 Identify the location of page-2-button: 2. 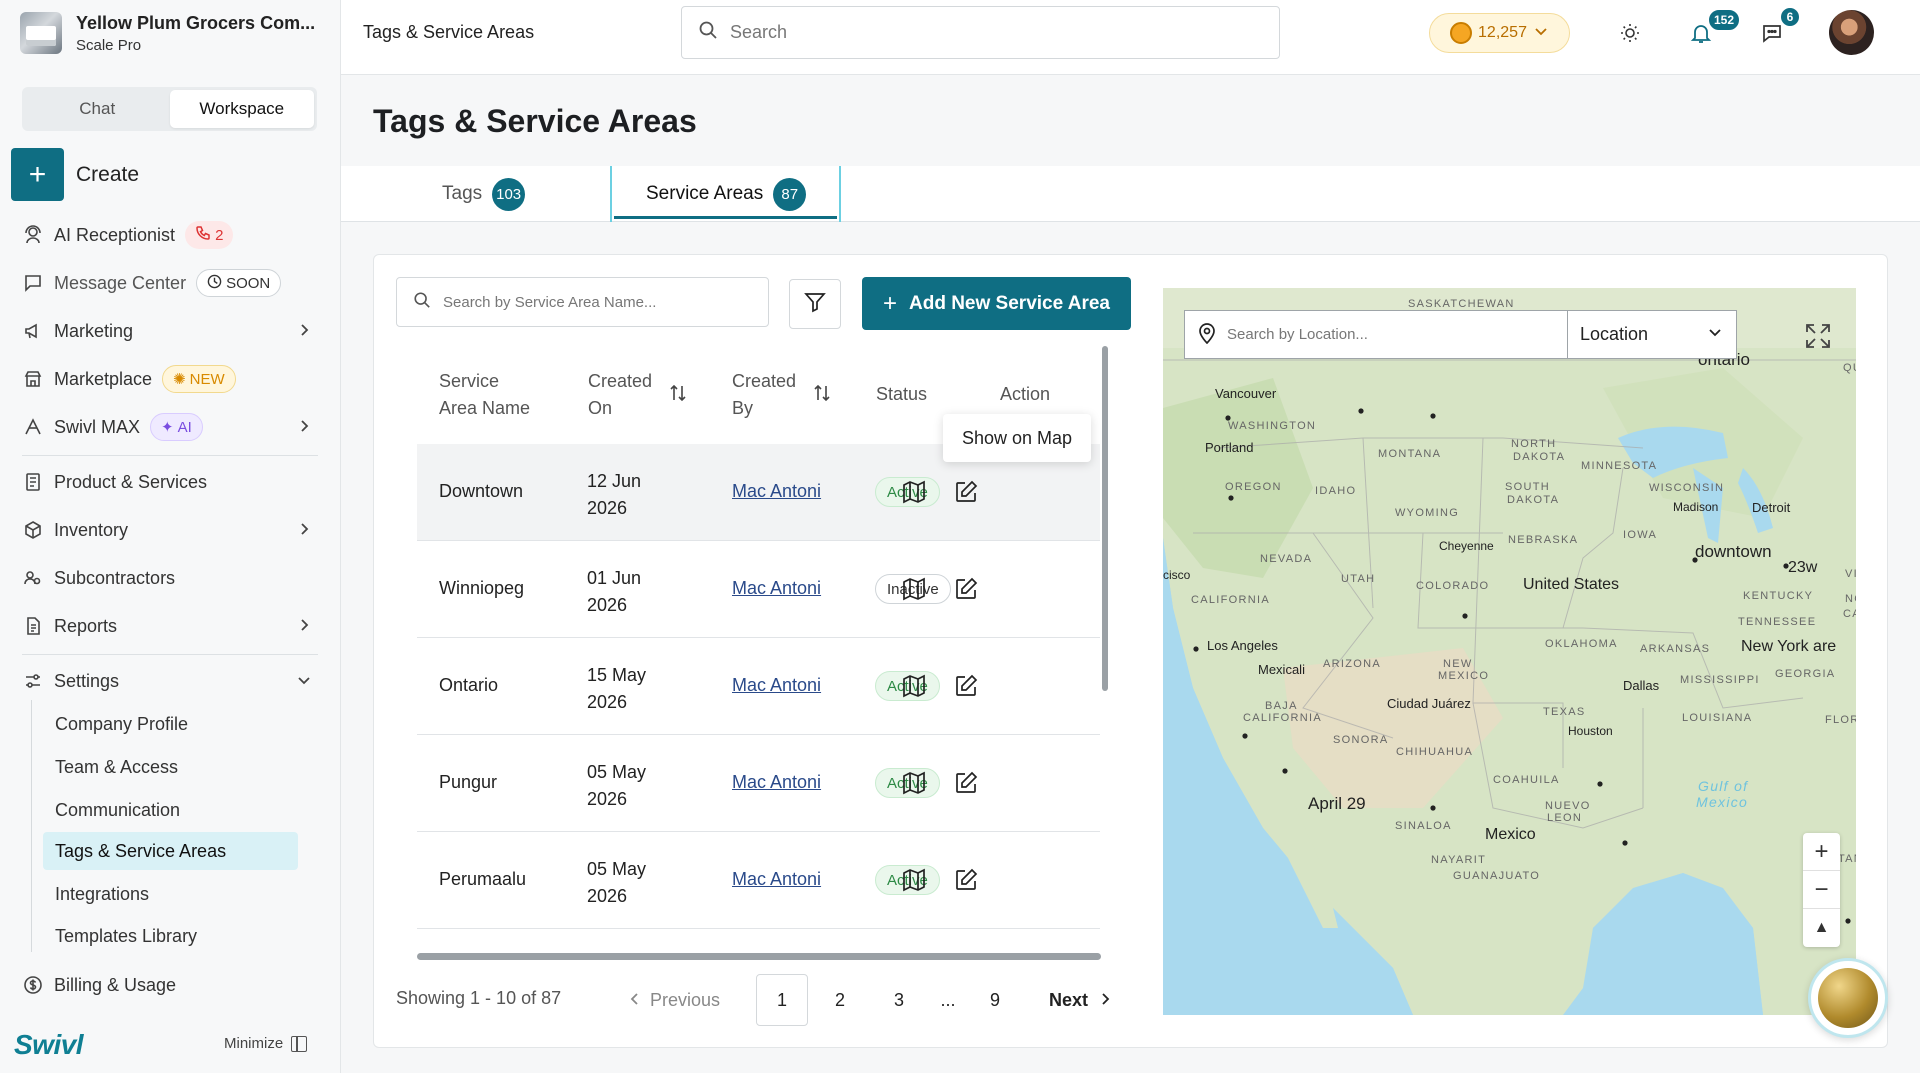
(839, 999).